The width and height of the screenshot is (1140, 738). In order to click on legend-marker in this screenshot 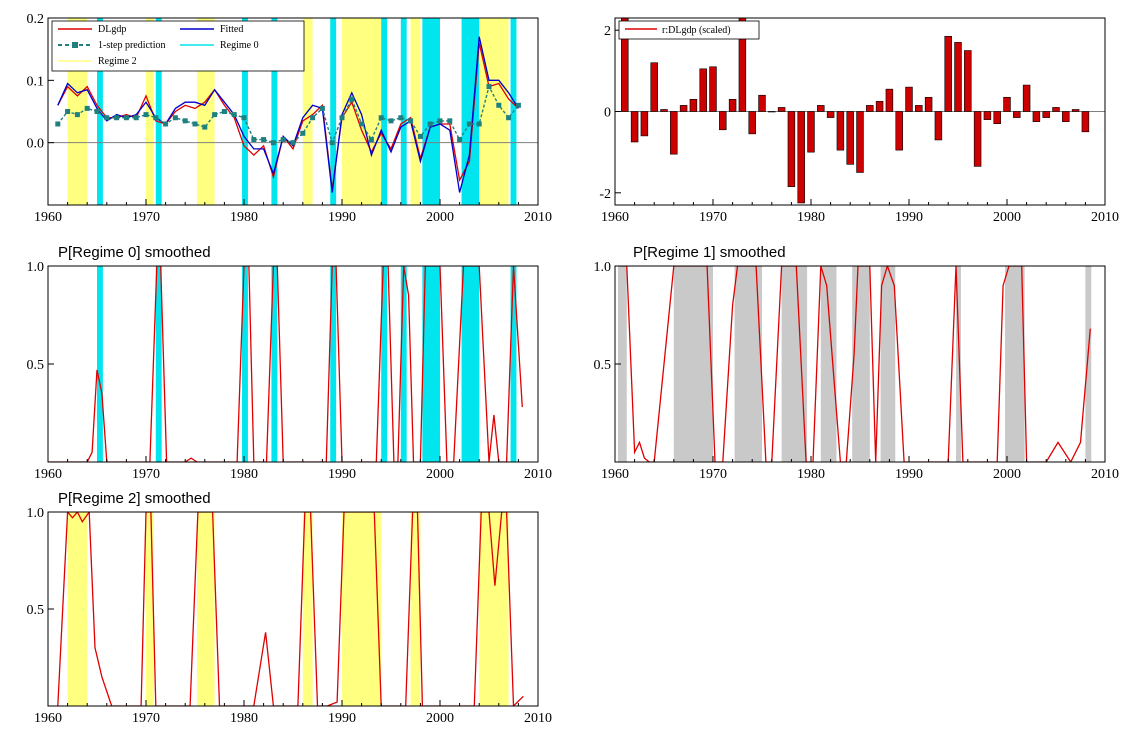, I will do `click(75, 45)`.